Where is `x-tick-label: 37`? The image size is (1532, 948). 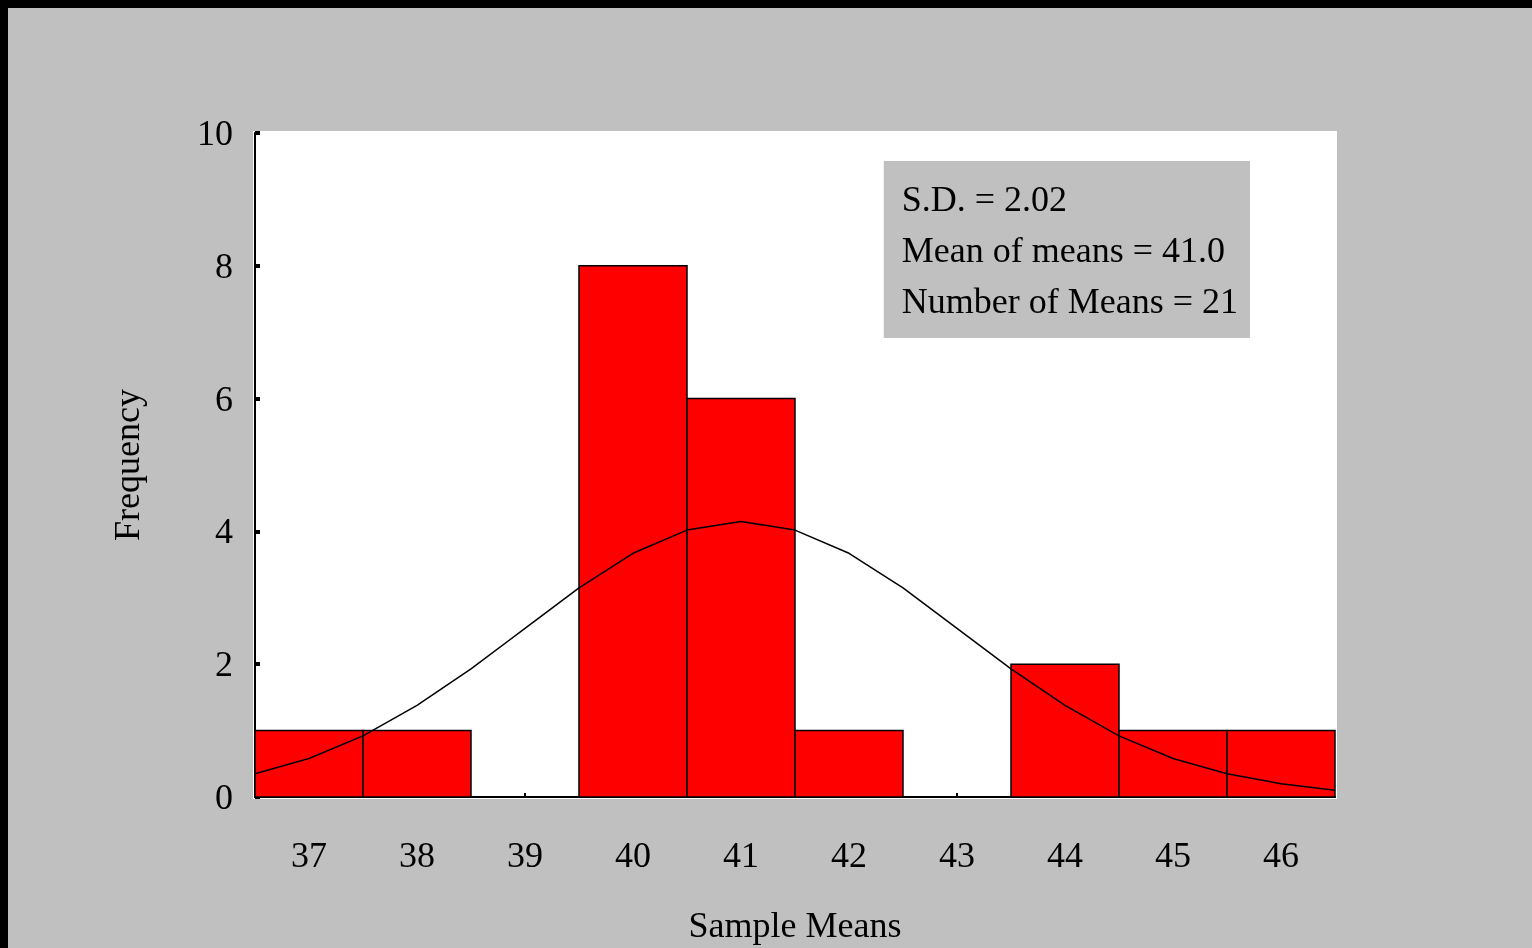
x-tick-label: 37 is located at coordinates (309, 855).